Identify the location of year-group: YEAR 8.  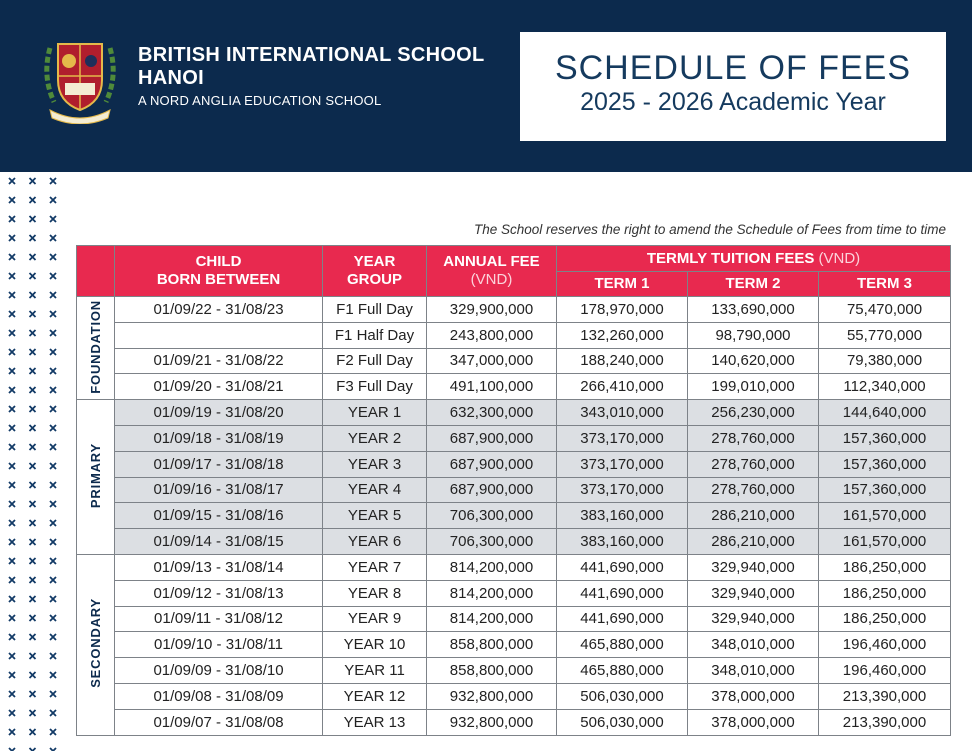
(374, 593).